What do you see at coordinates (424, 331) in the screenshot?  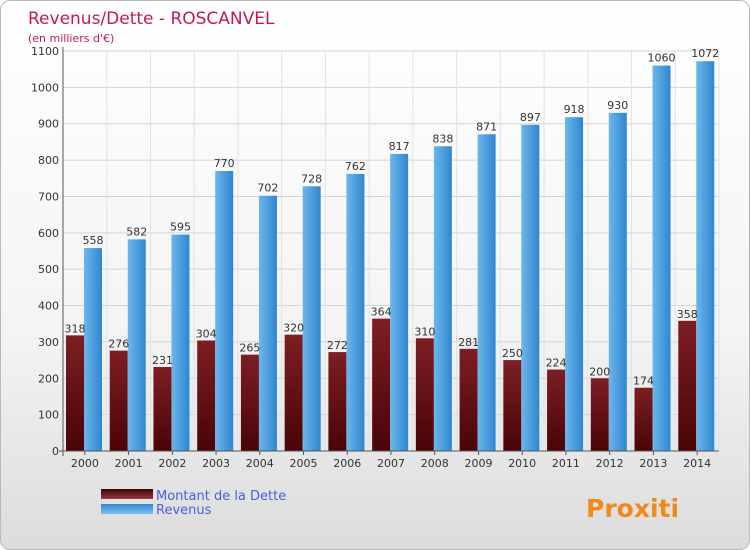 I see `data-label-debt: 310` at bounding box center [424, 331].